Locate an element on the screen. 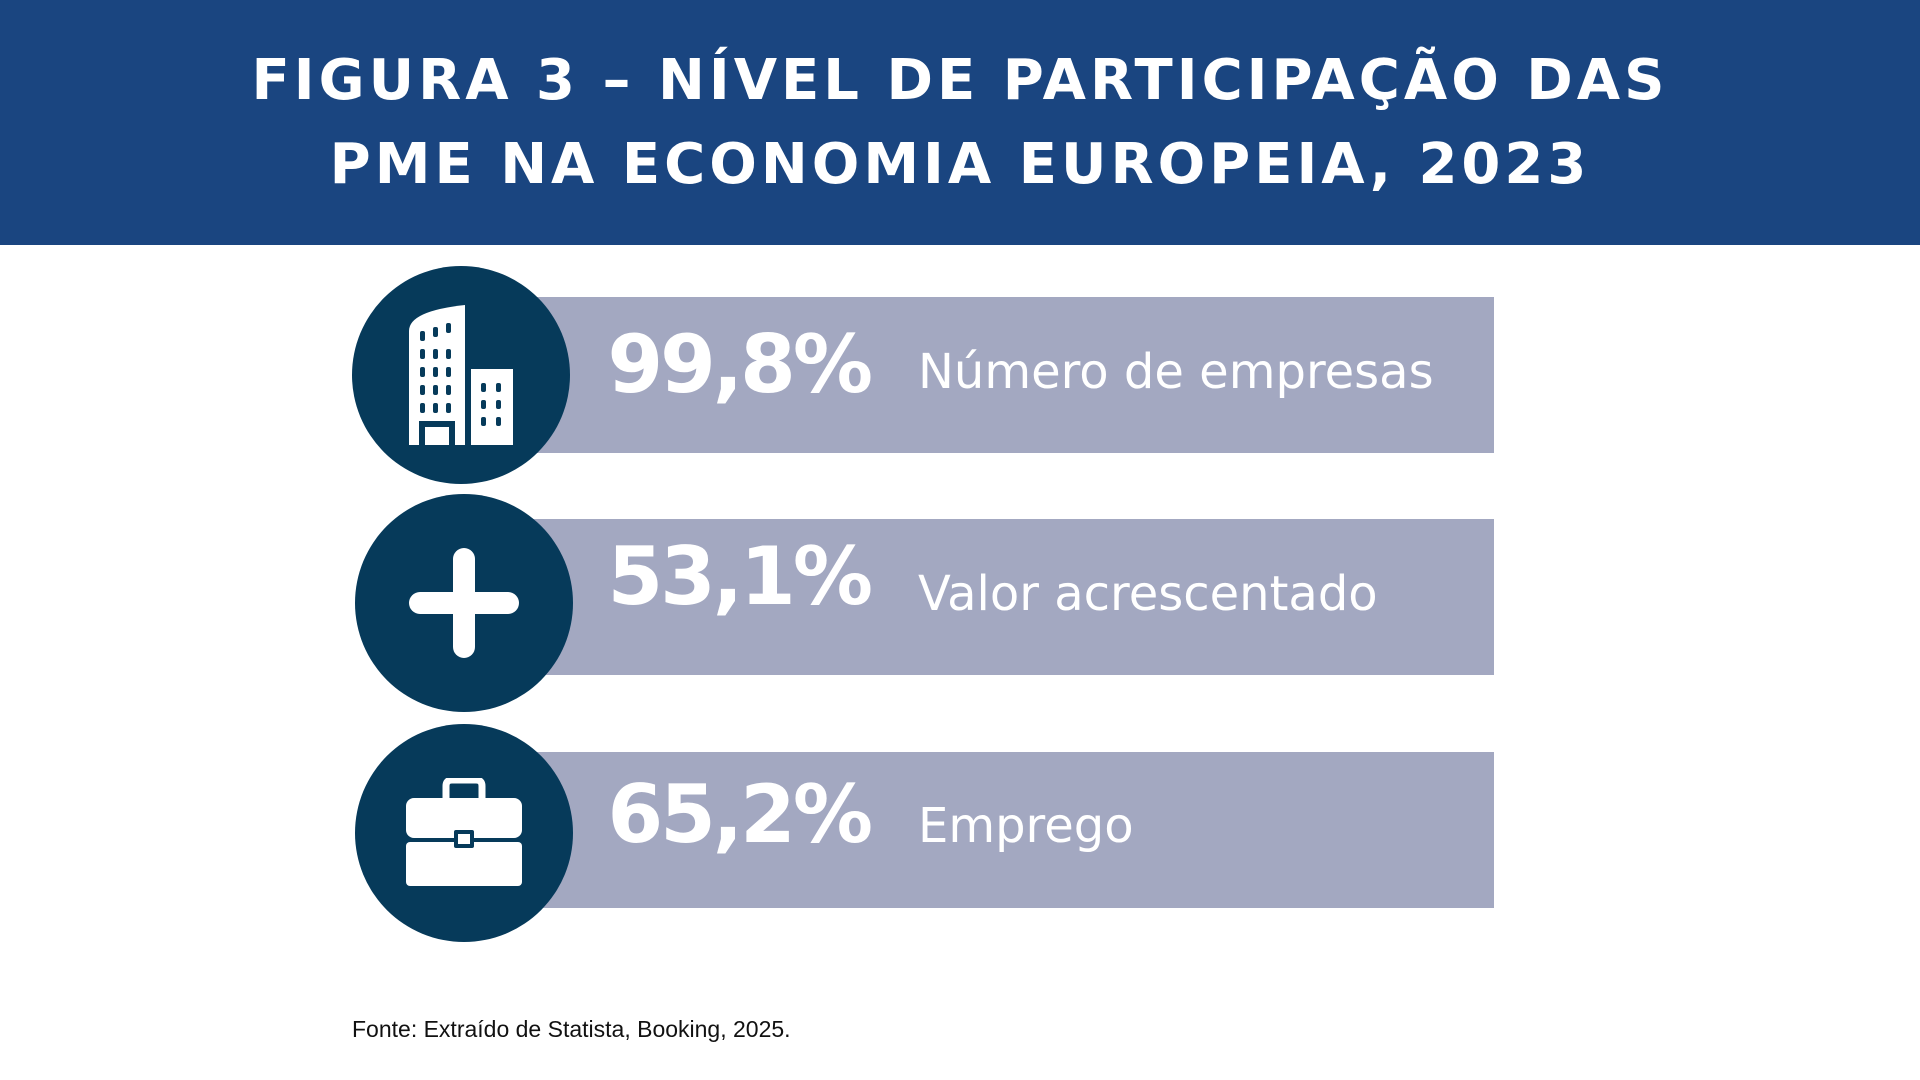 This screenshot has height=1080, width=1920. stat-value: 53,1% is located at coordinates (740, 576).